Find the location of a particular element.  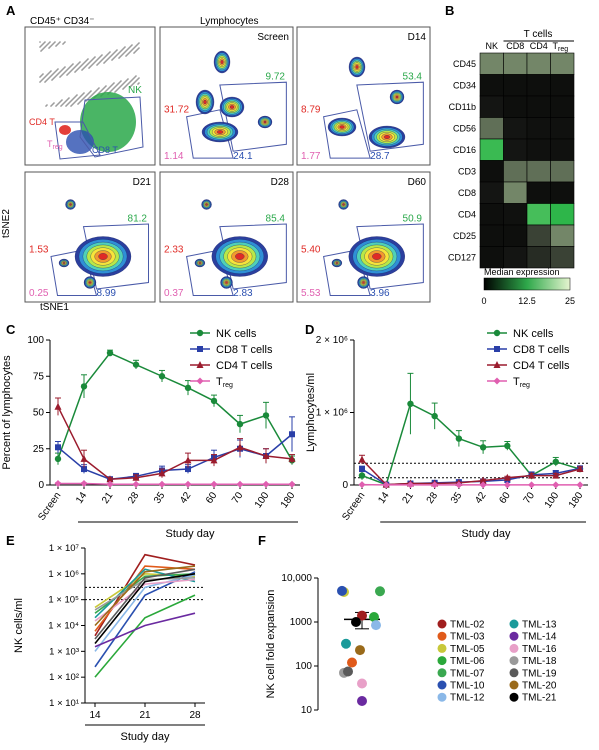

heatmap-col-label: Treg is located at coordinates (561, 47).